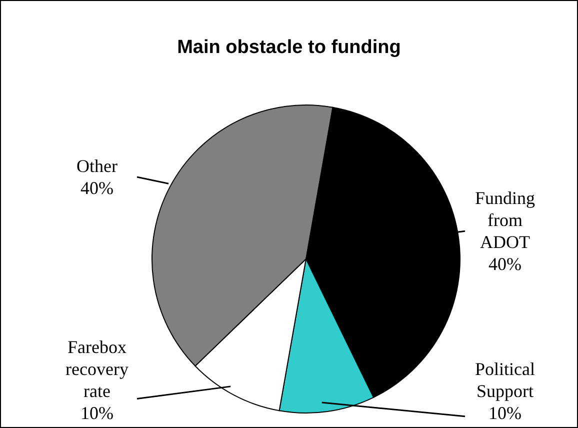  Describe the element at coordinates (505, 220) in the screenshot. I see `slice-label: Funding from ADOT` at that location.